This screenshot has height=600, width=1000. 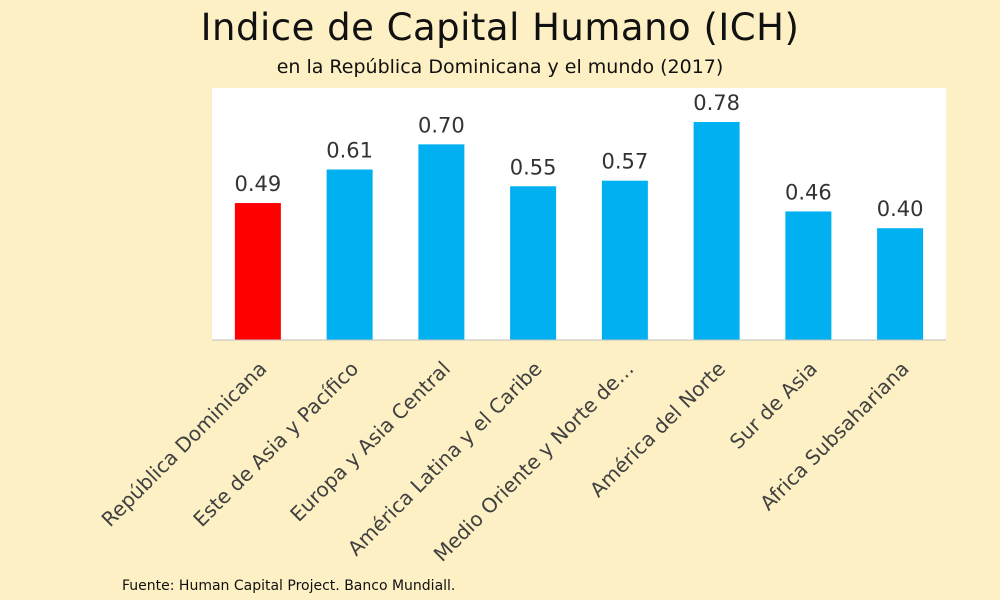 What do you see at coordinates (370, 442) in the screenshot?
I see `x-tick-label-2: Europa y Asia Central` at bounding box center [370, 442].